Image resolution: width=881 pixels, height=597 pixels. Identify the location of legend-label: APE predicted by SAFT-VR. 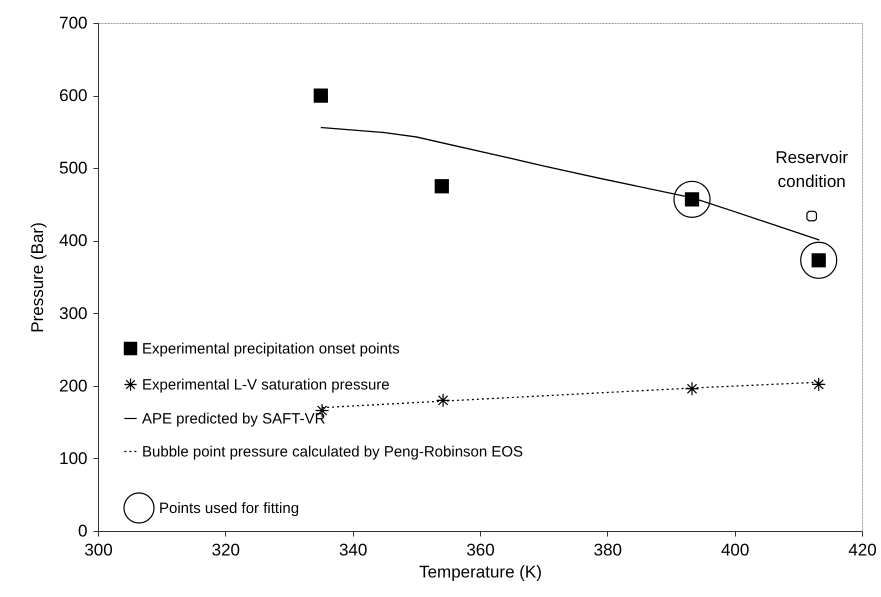
(234, 419).